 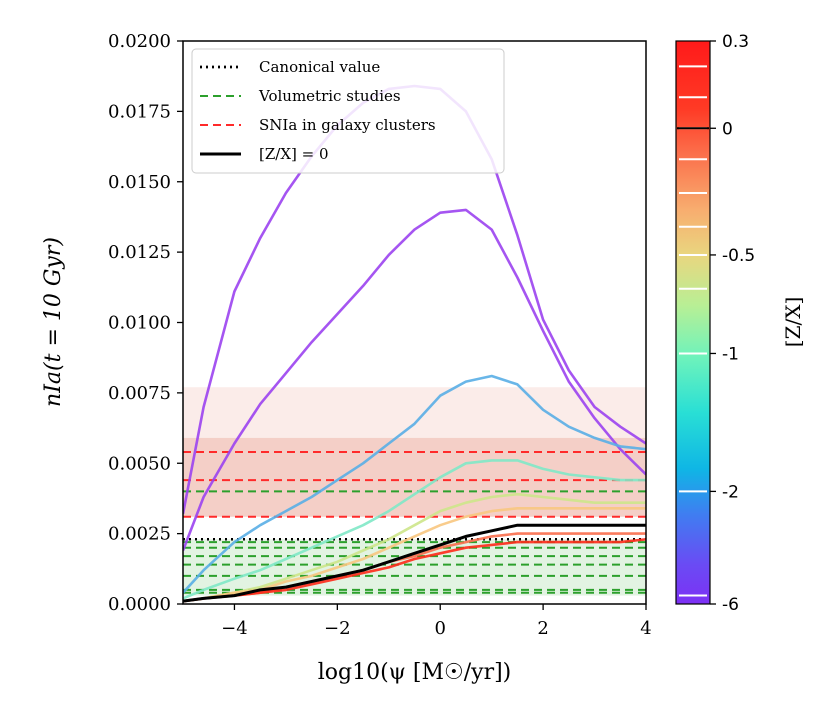 I want to click on y-tick-label-7: 0.0175, so click(x=139, y=111).